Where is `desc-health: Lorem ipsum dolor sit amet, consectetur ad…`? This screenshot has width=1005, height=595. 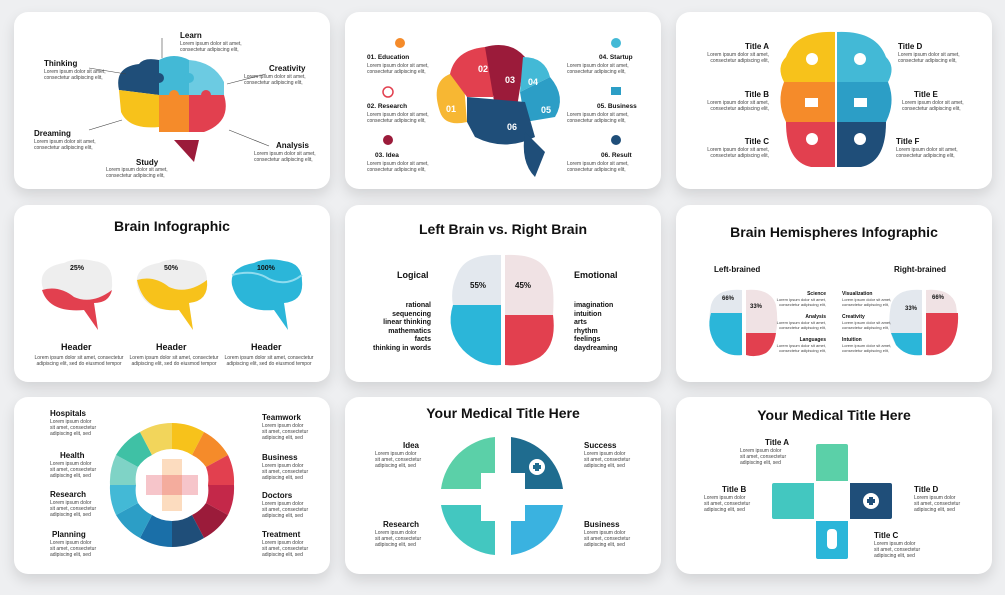 desc-health: Lorem ipsum dolor sit amet, consectetur ad… is located at coordinates (73, 470).